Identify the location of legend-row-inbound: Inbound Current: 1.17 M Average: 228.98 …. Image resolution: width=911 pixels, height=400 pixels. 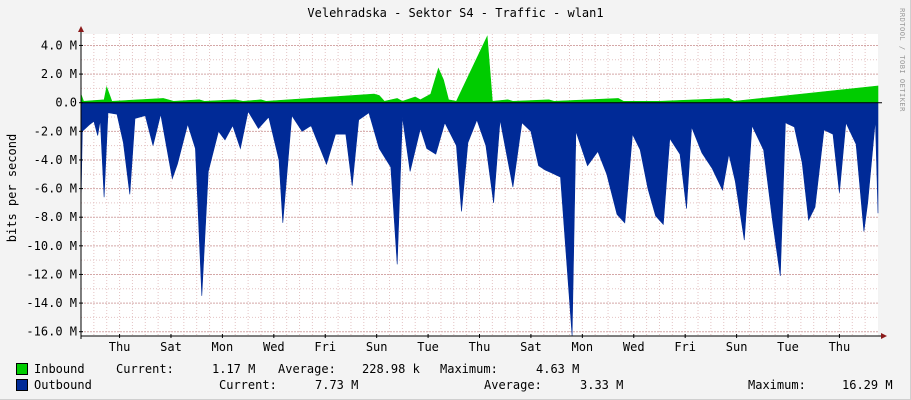
(456, 370).